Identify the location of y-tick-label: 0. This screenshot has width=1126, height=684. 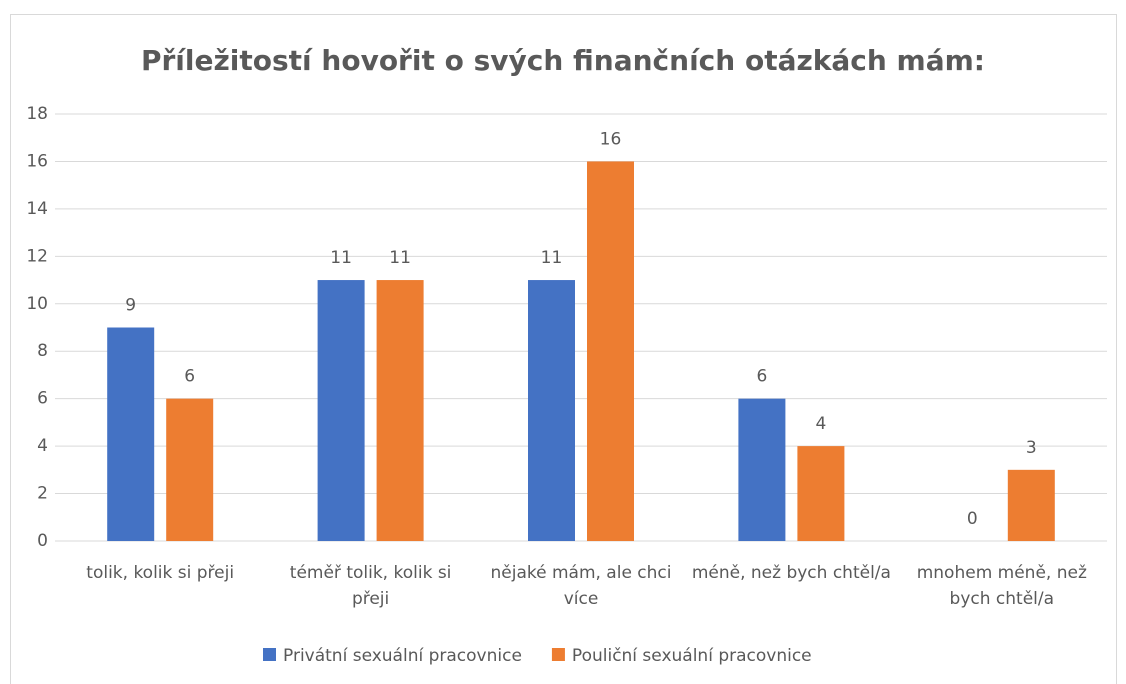
(42, 541).